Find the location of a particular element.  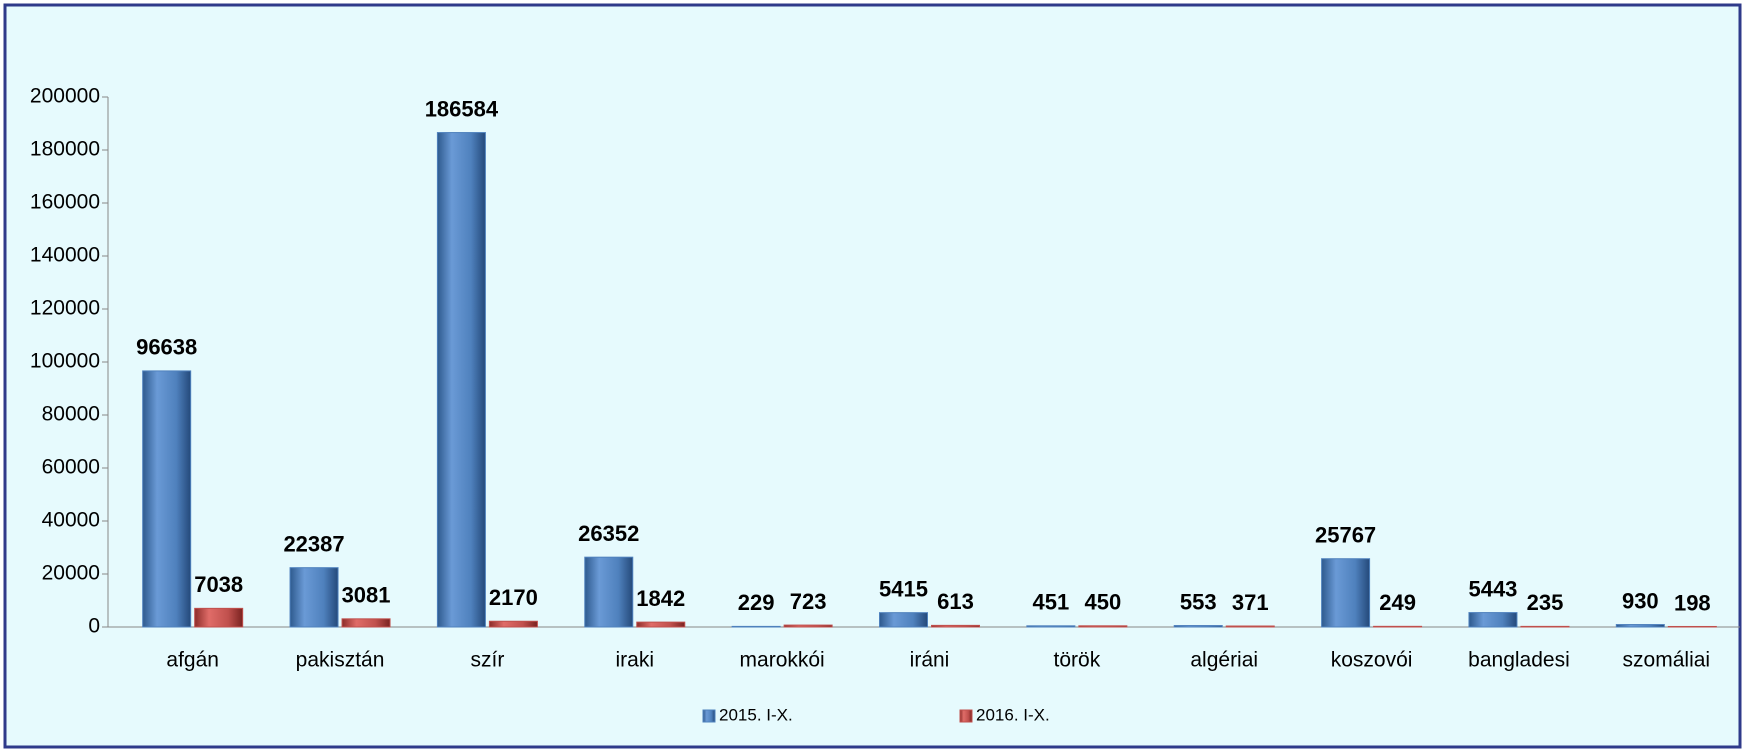

y-tick-label: 40000 is located at coordinates (71, 520).